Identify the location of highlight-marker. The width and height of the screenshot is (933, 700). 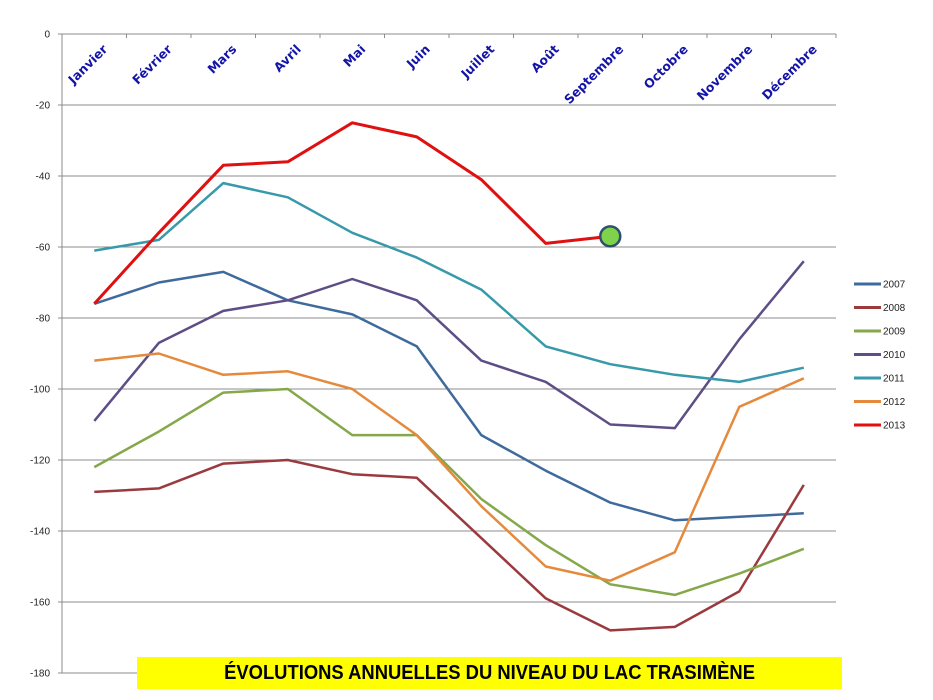
(610, 236).